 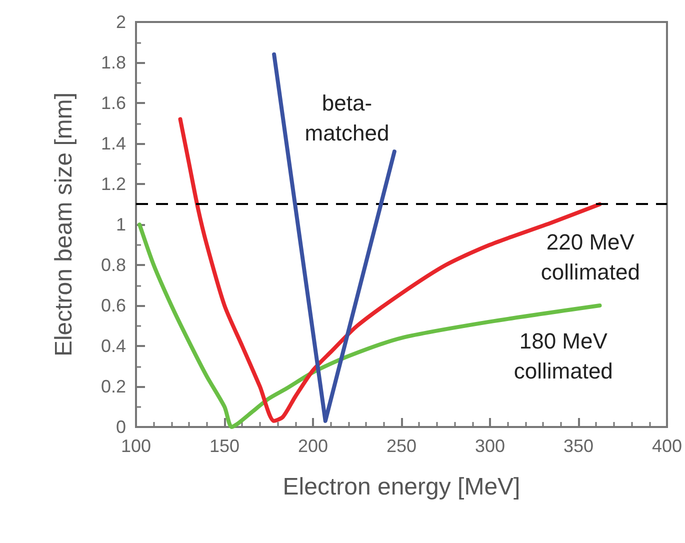 I want to click on annotation: 220 MeV collimated, so click(x=590, y=256).